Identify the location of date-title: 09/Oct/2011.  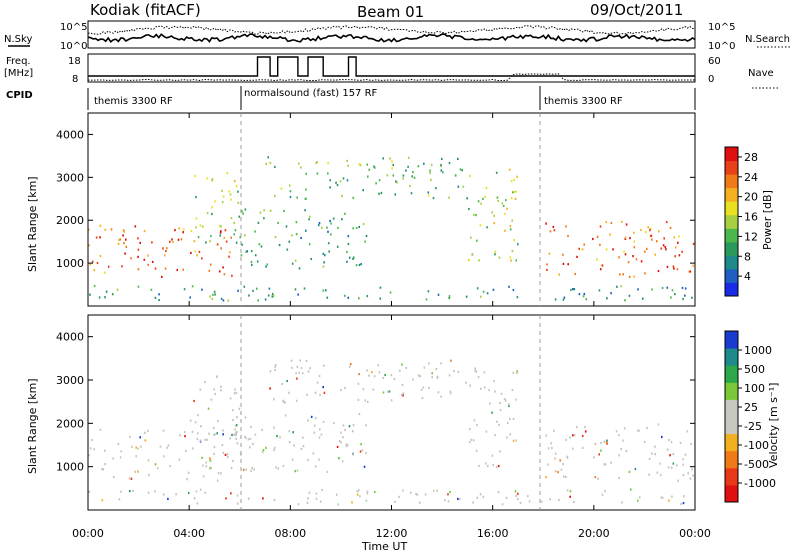
(636, 10).